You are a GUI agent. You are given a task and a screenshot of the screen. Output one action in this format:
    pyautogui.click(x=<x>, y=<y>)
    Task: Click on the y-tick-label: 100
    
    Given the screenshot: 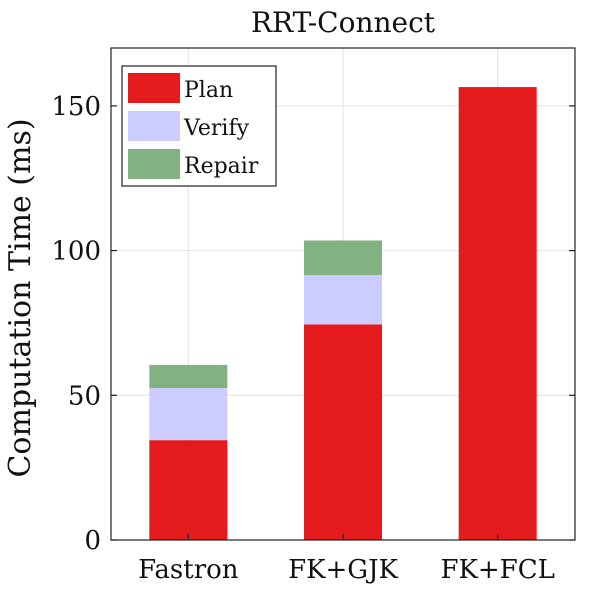 What is the action you would take?
    pyautogui.click(x=76, y=252)
    